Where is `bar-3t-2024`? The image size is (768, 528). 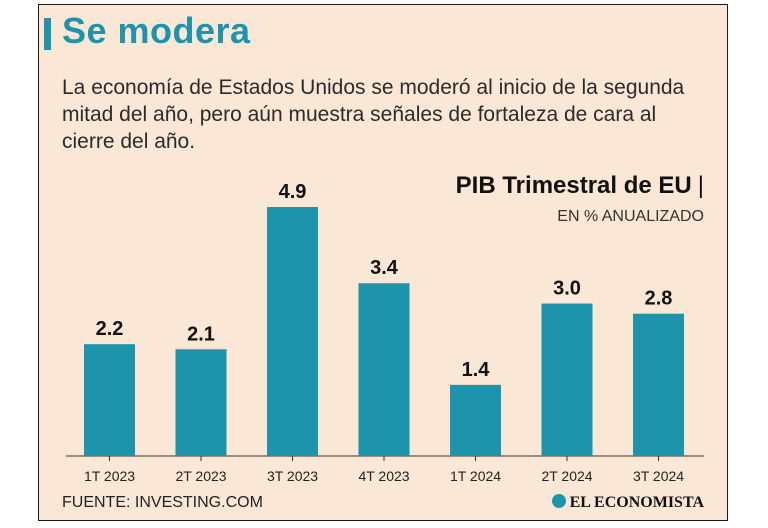
bar-3t-2024 is located at coordinates (658, 384).